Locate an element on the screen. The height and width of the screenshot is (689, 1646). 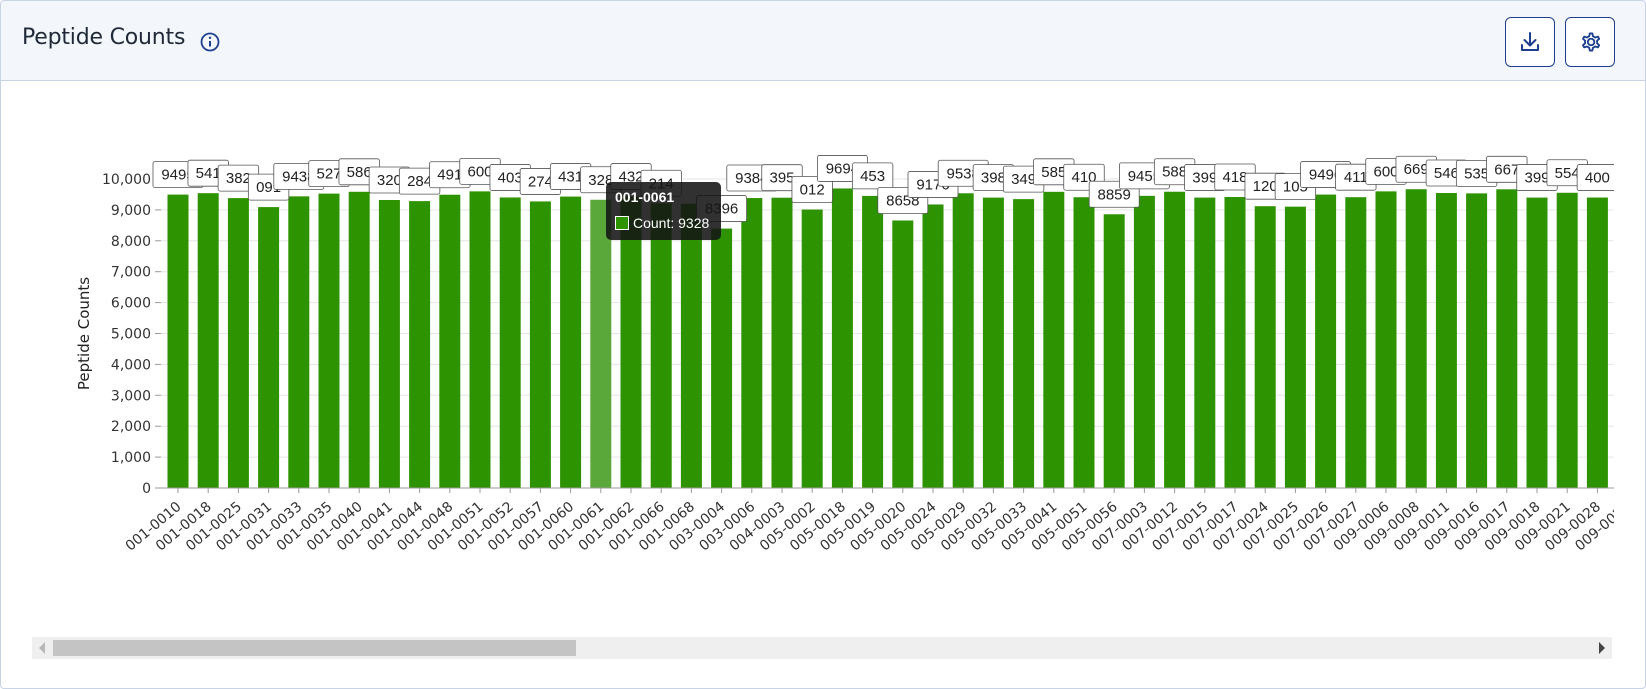
y-tick-label: 2,000 is located at coordinates (131, 427).